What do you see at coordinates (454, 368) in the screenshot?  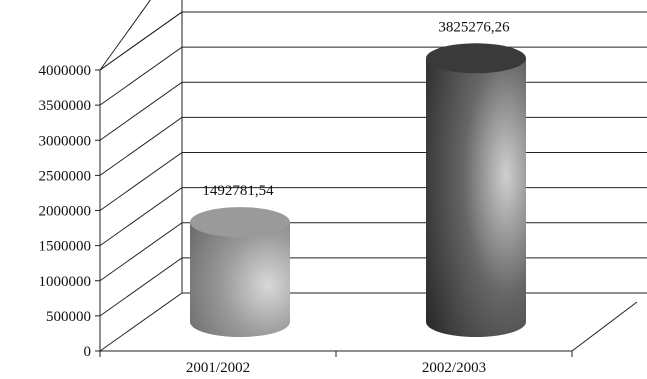 I see `x-tick-label: 2002/2003` at bounding box center [454, 368].